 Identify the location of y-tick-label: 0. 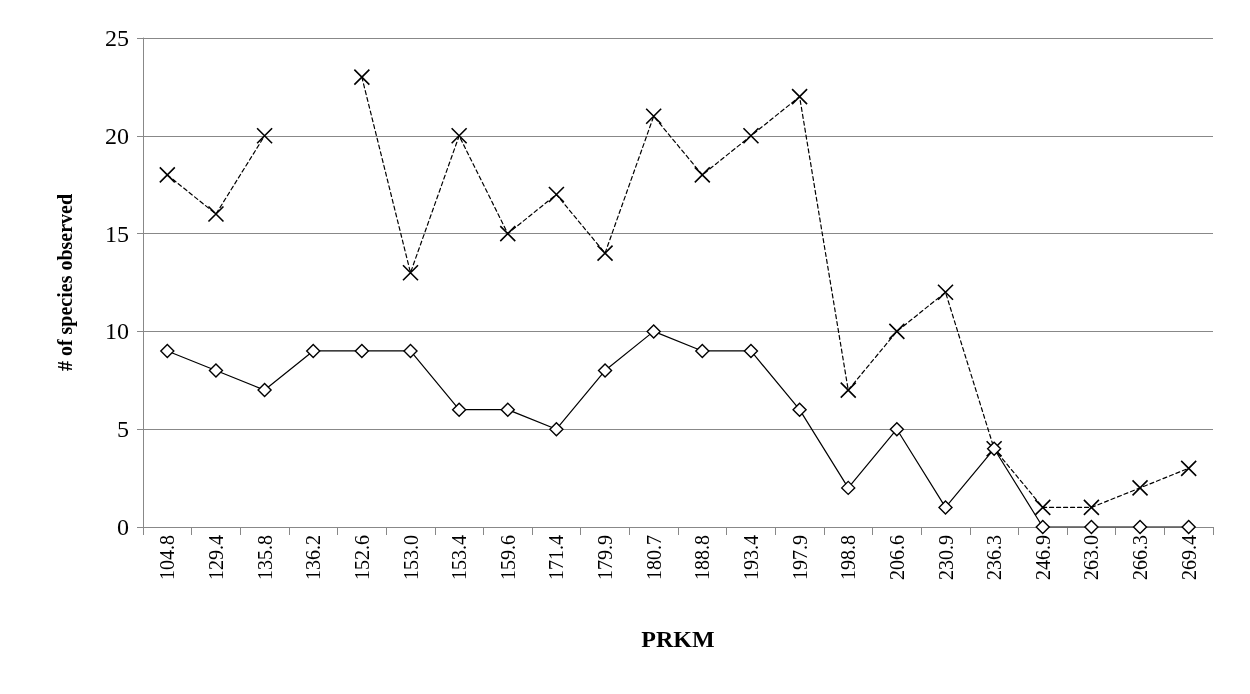
(123, 527).